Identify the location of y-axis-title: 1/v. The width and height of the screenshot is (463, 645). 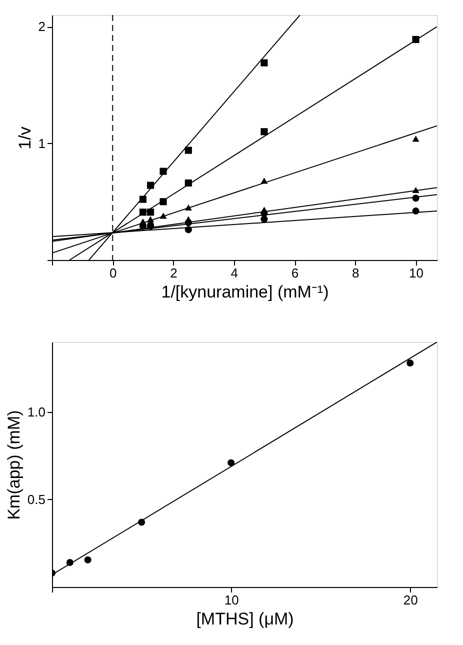
(24, 138).